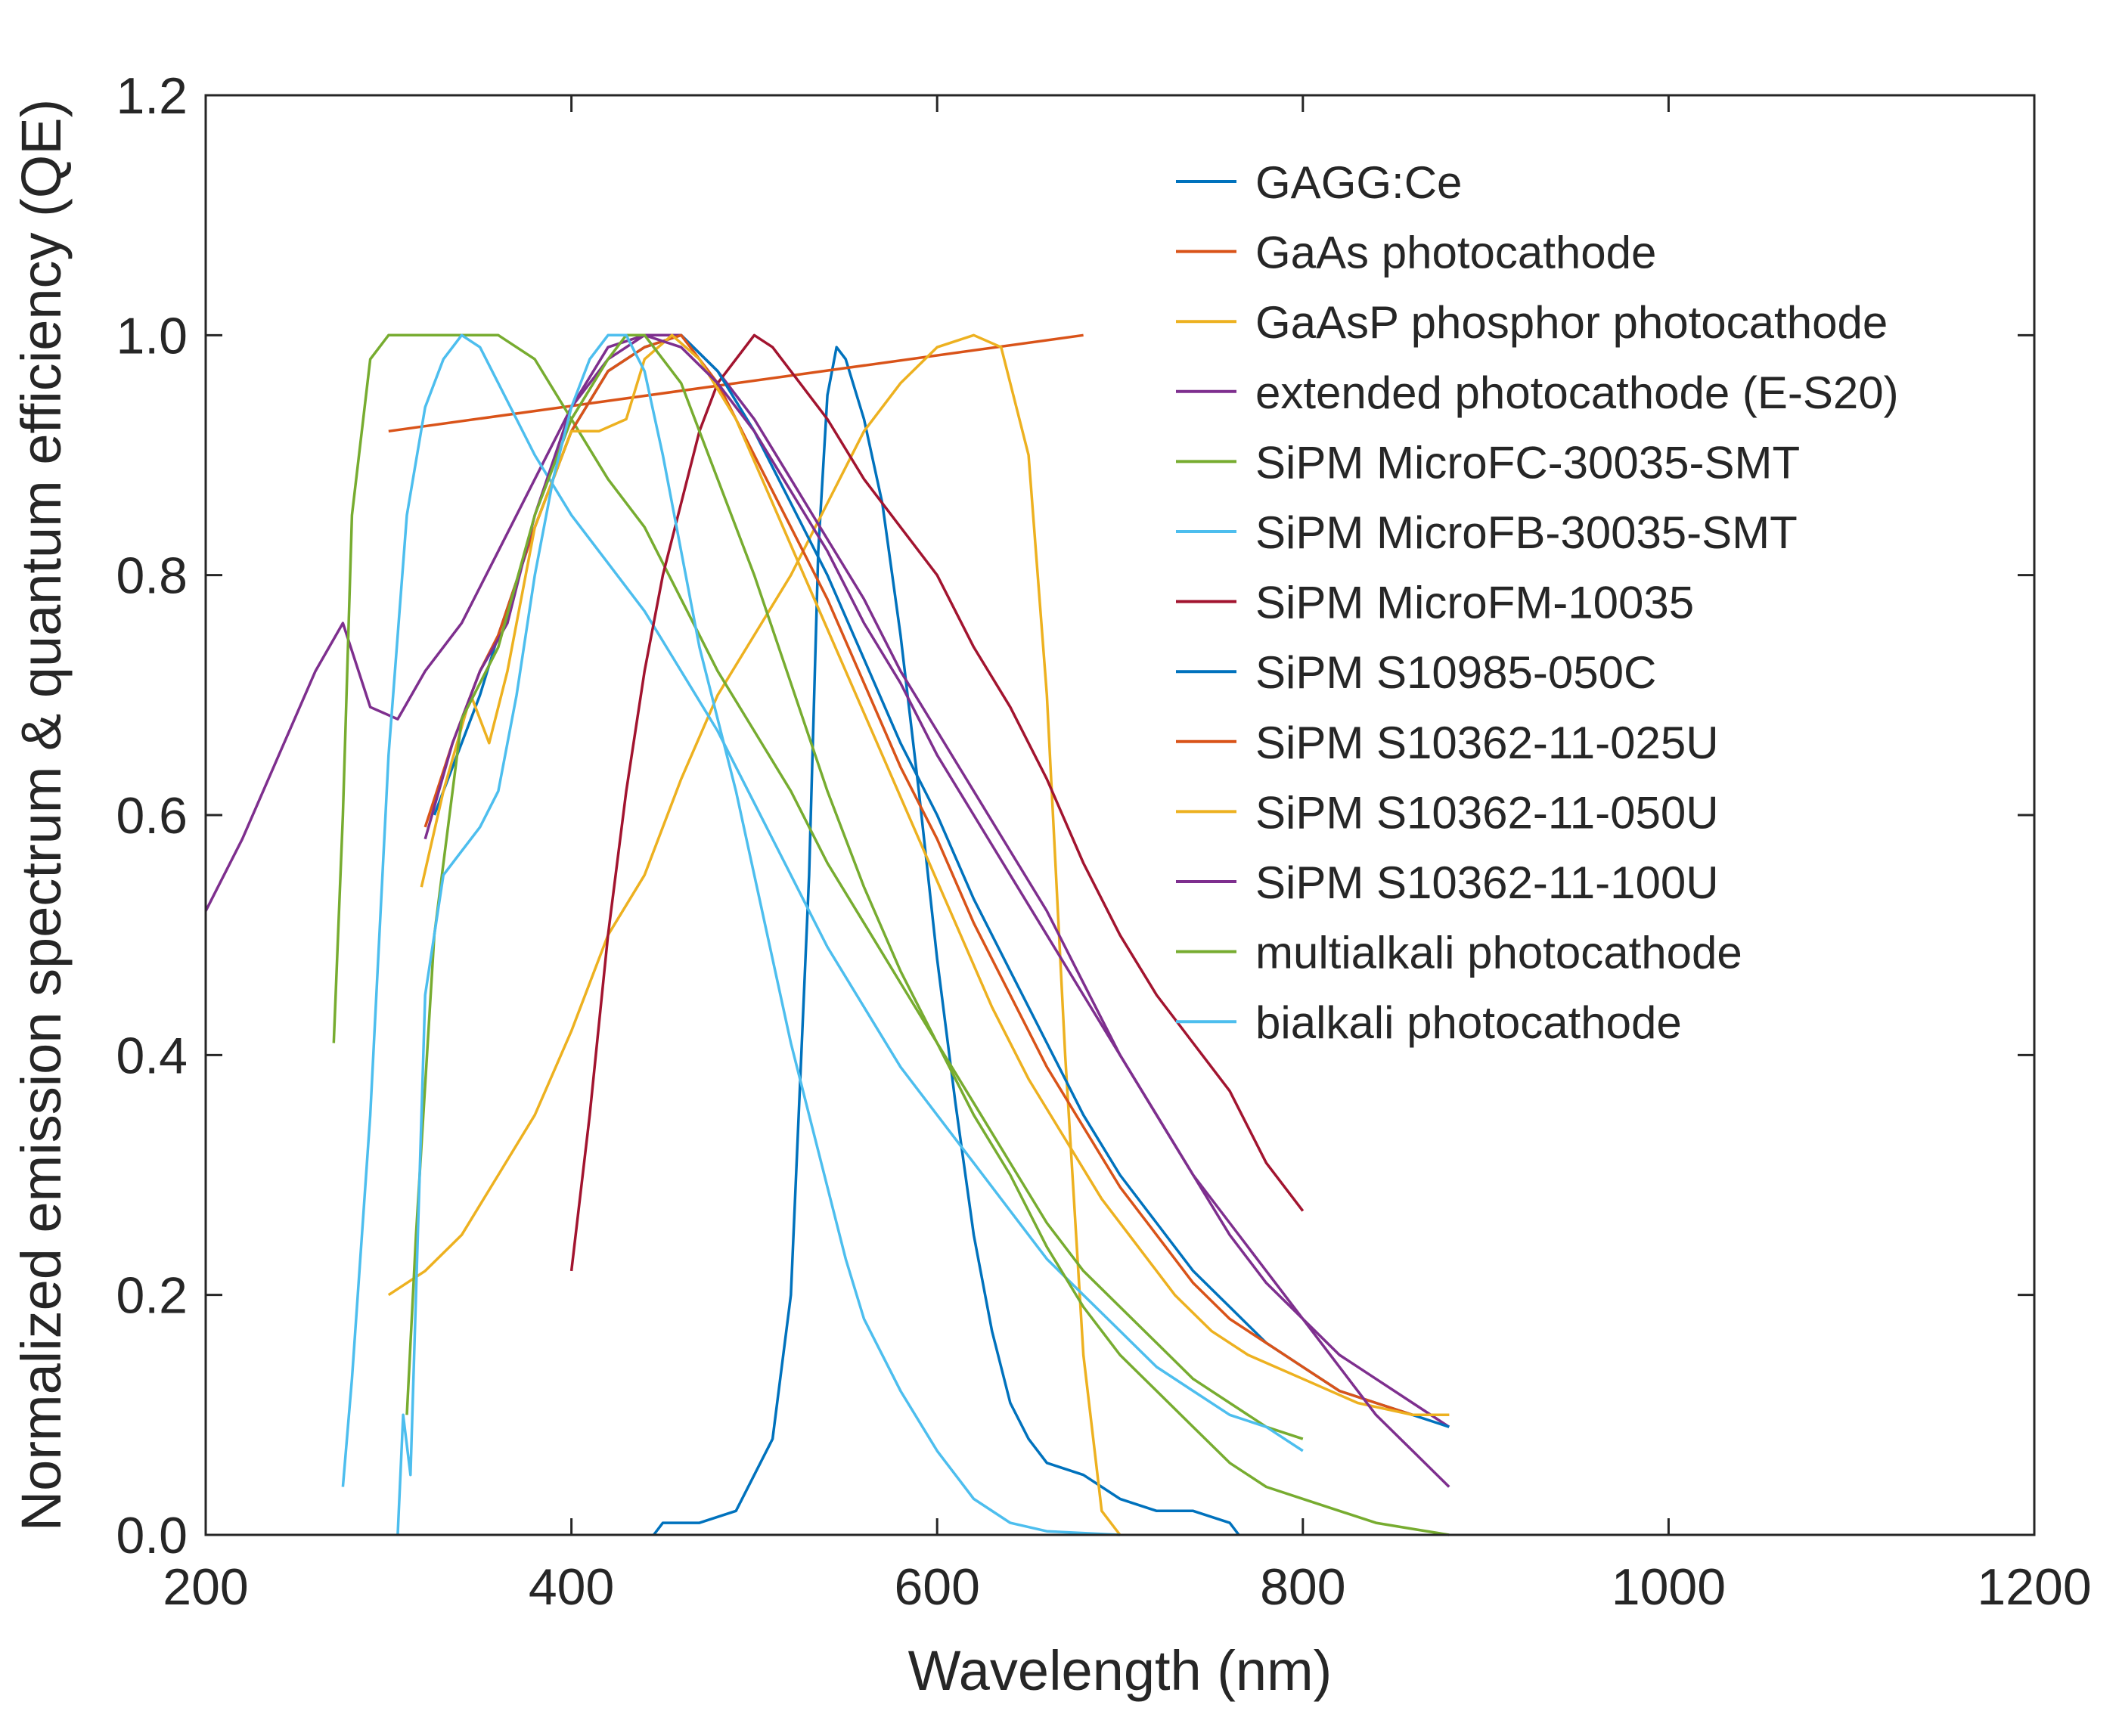 The image size is (2119, 1736). I want to click on x-tick-label: 400, so click(571, 1587).